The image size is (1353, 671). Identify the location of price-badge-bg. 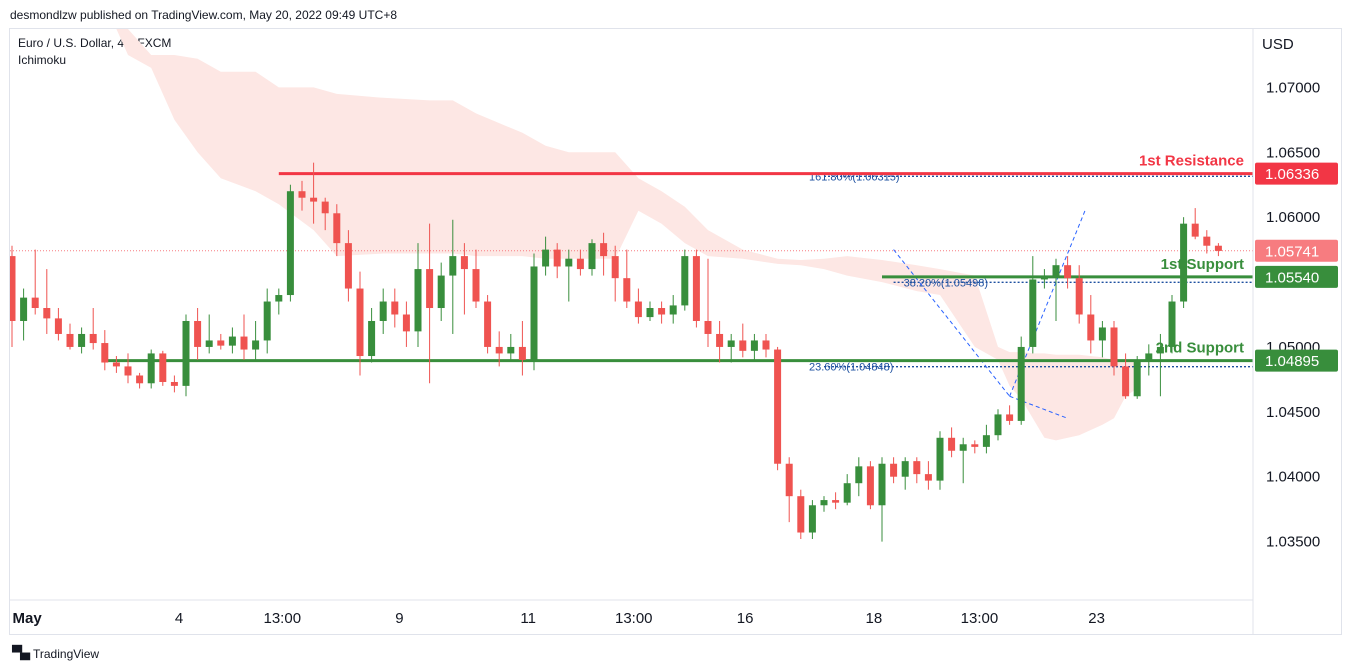
(1296, 276).